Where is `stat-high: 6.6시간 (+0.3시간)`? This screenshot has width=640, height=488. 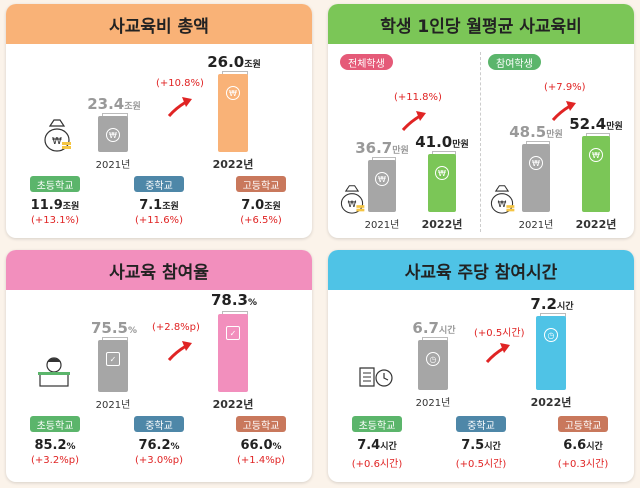 stat-high: 6.6시간 (+0.3시간) is located at coordinates (583, 454).